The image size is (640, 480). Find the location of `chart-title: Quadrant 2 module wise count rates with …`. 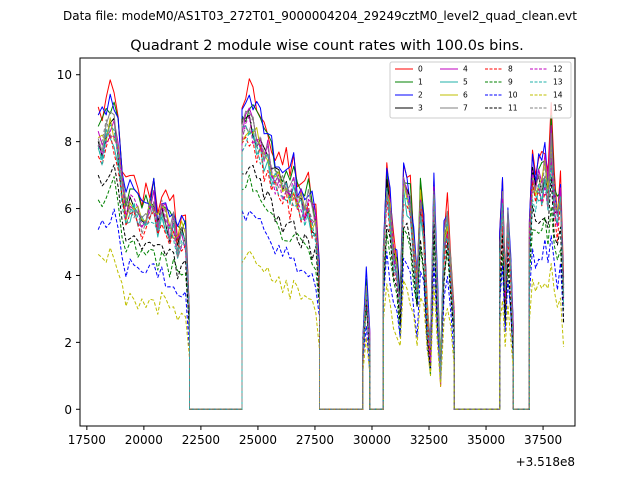

chart-title: Quadrant 2 module wise count rates with … is located at coordinates (327, 46).